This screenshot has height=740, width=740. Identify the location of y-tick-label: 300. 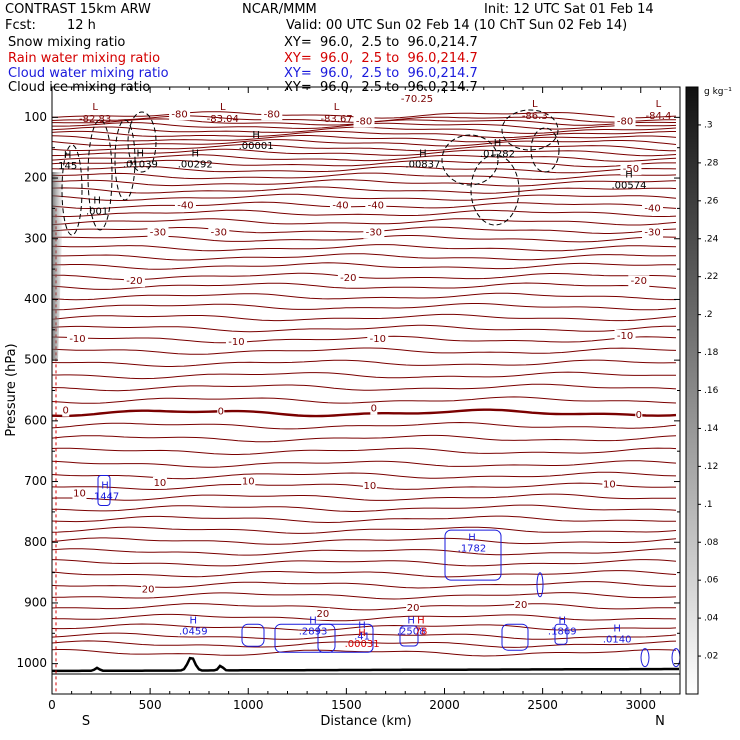
(35, 238).